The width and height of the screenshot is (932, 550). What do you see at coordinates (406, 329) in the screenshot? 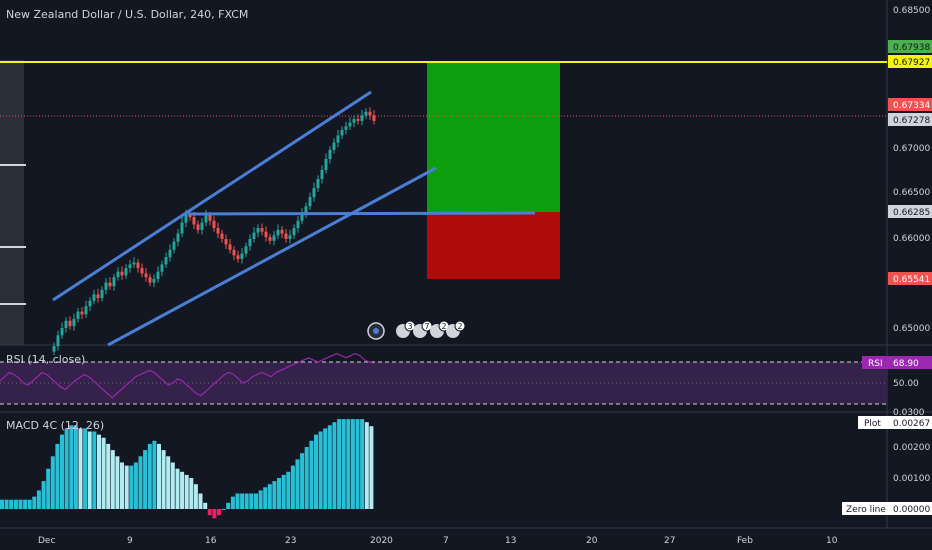
I see `event-badge: 3` at bounding box center [406, 329].